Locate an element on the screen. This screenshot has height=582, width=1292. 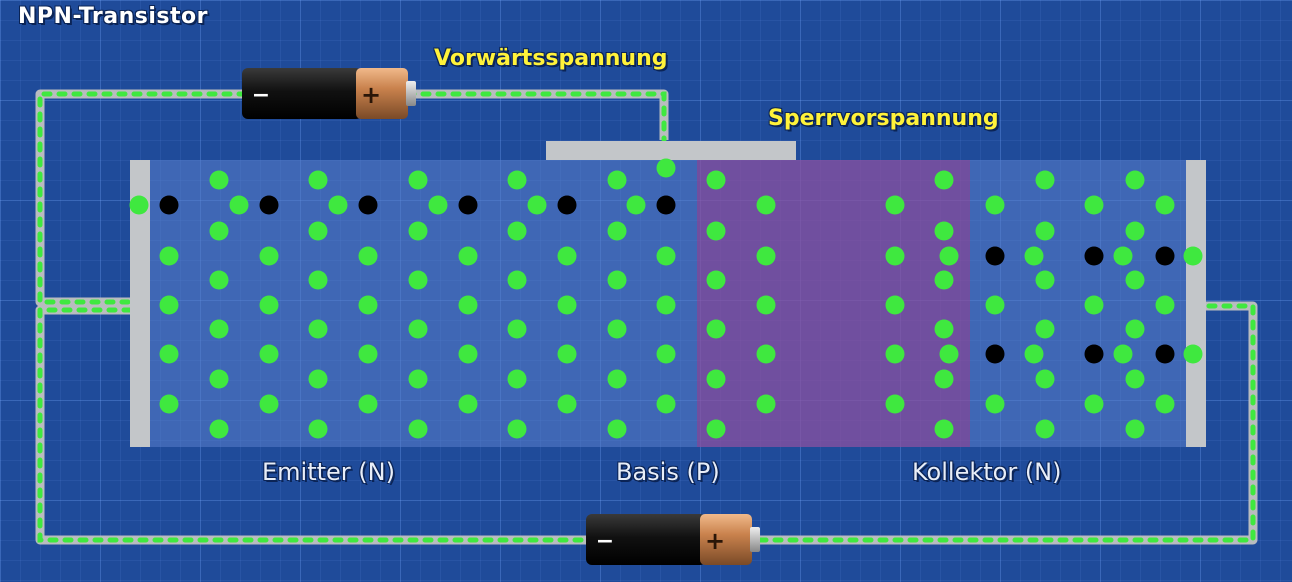
collector-electrode is located at coordinates (1196, 303).